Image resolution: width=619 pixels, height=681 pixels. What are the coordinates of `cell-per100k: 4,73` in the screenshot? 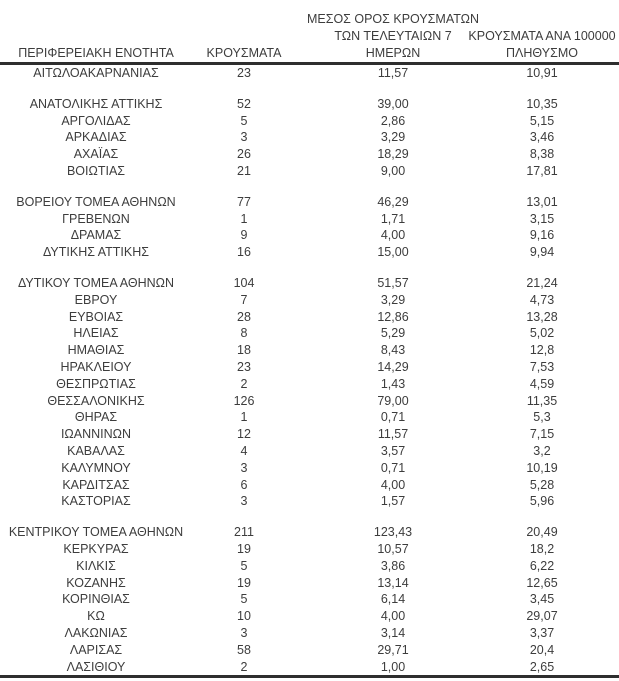 It's located at (542, 300).